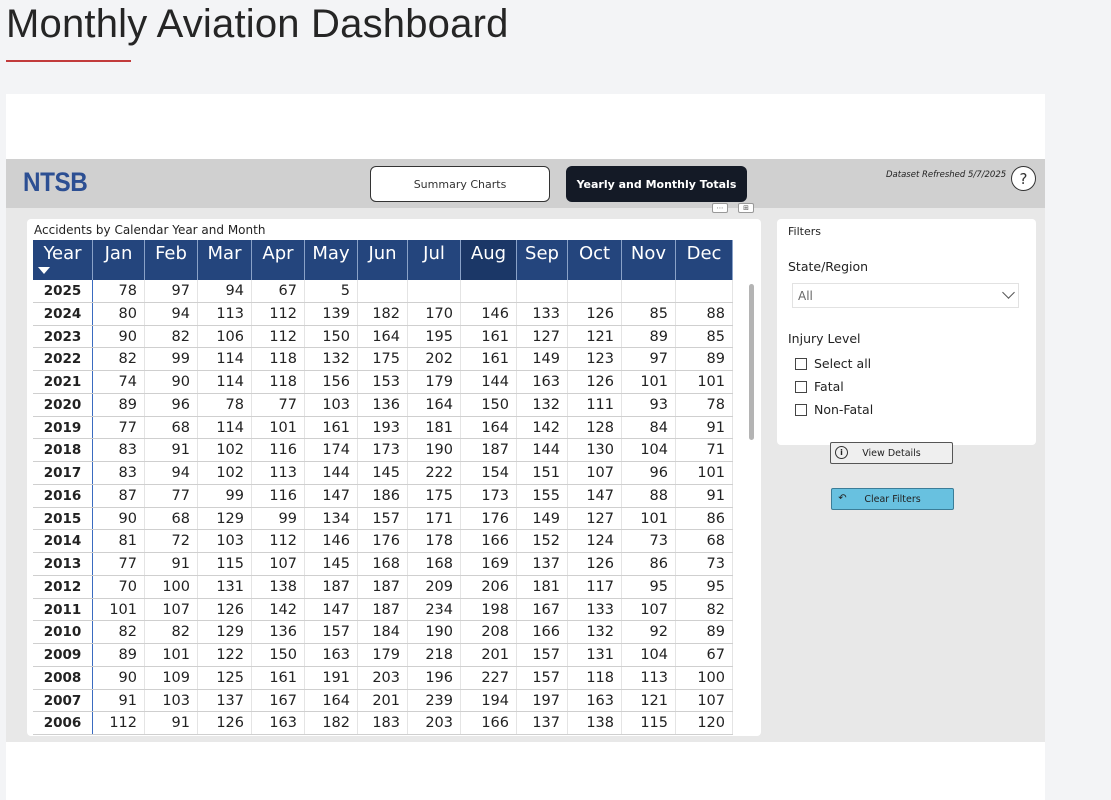  I want to click on count-cell: 171, so click(434, 518).